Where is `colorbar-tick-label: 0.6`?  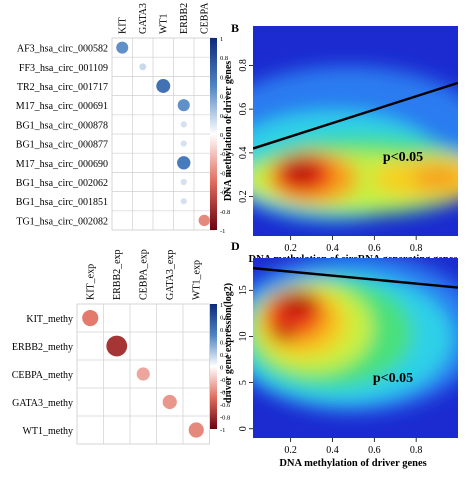
colorbar-tick-label: 0.6 is located at coordinates (224, 330).